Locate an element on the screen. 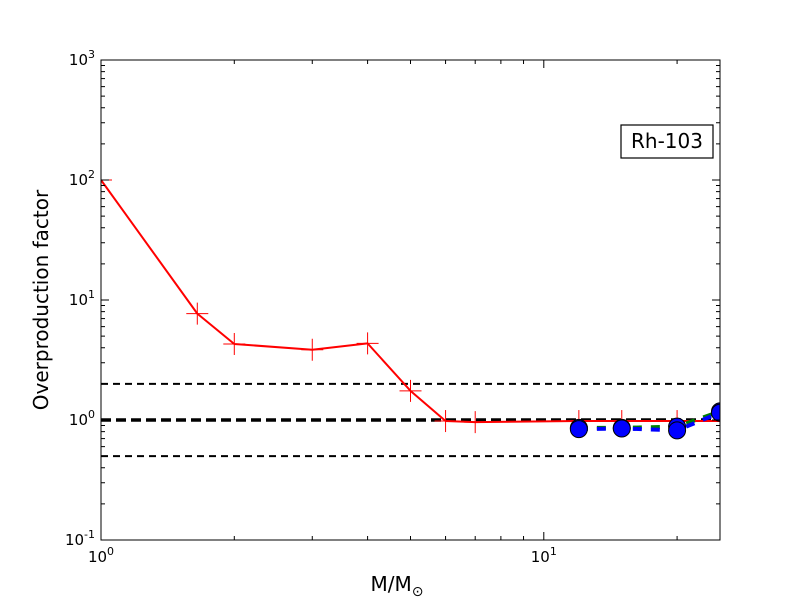 The height and width of the screenshot is (600, 800). y-tick-label: 10⁻¹ is located at coordinates (80, 538).